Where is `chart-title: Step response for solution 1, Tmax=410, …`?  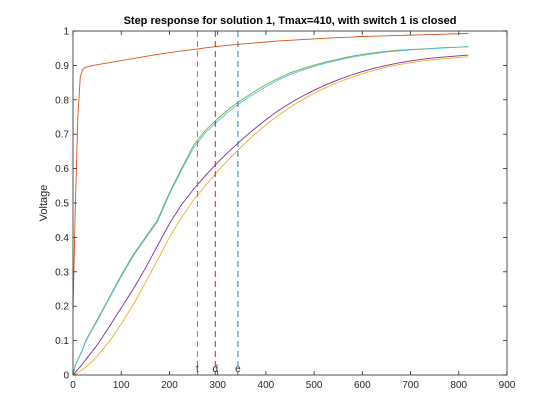 chart-title: Step response for solution 1, Tmax=410, … is located at coordinates (290, 21).